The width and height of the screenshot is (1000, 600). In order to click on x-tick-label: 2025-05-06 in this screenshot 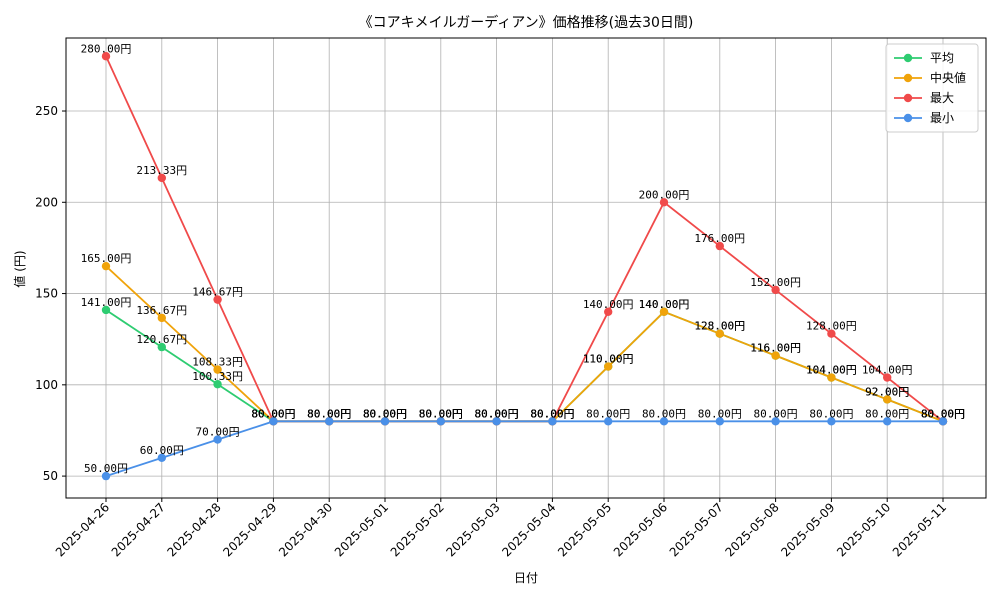, I will do `click(640, 529)`.